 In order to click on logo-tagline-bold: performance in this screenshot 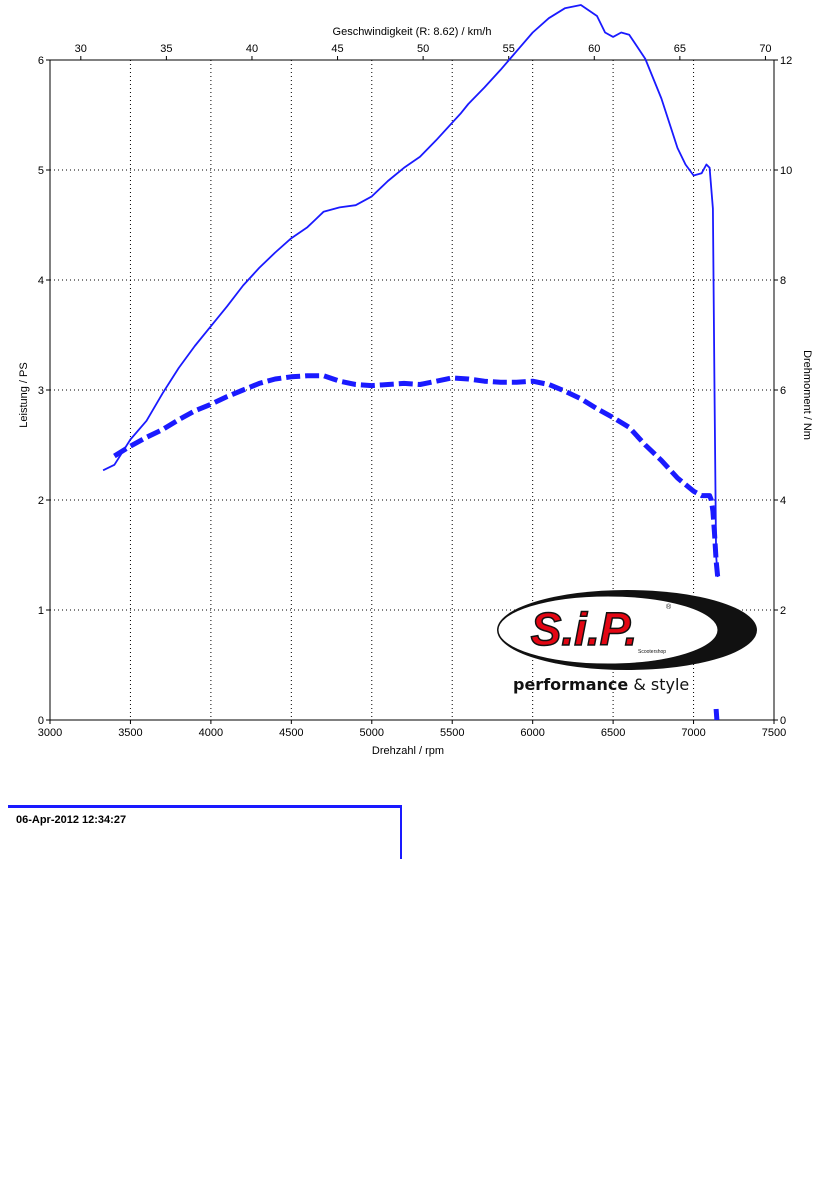, I will do `click(570, 684)`.